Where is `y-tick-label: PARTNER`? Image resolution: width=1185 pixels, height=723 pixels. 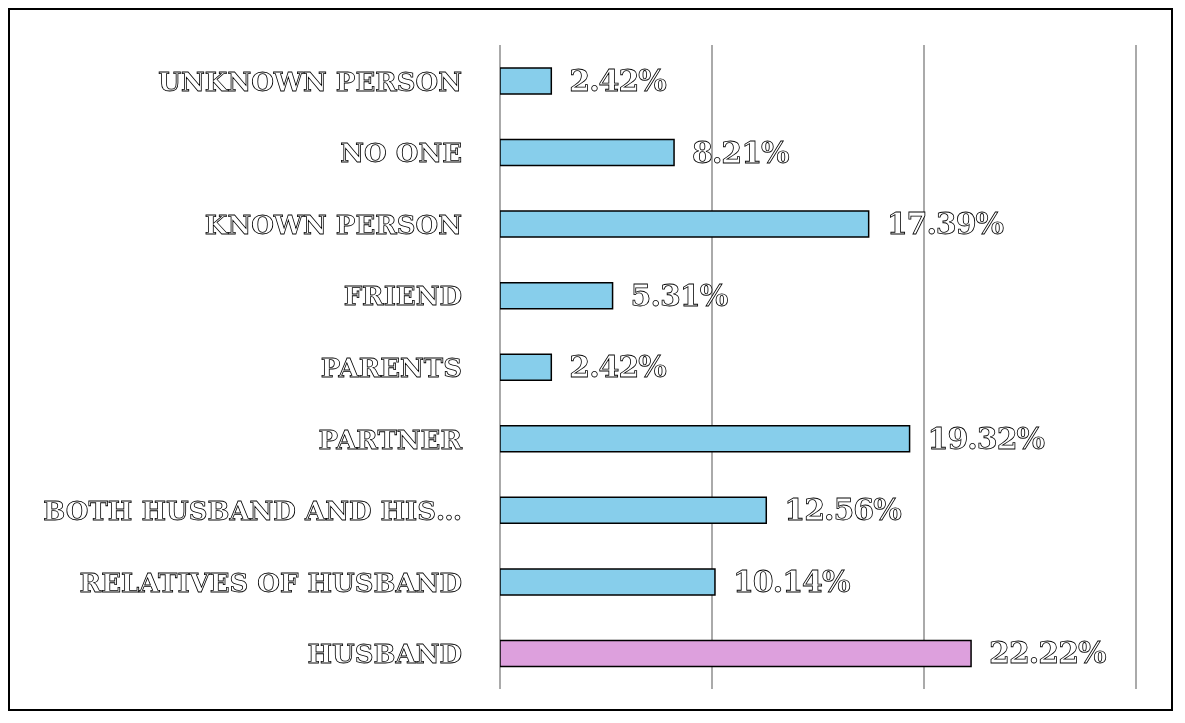
y-tick-label: PARTNER is located at coordinates (390, 439).